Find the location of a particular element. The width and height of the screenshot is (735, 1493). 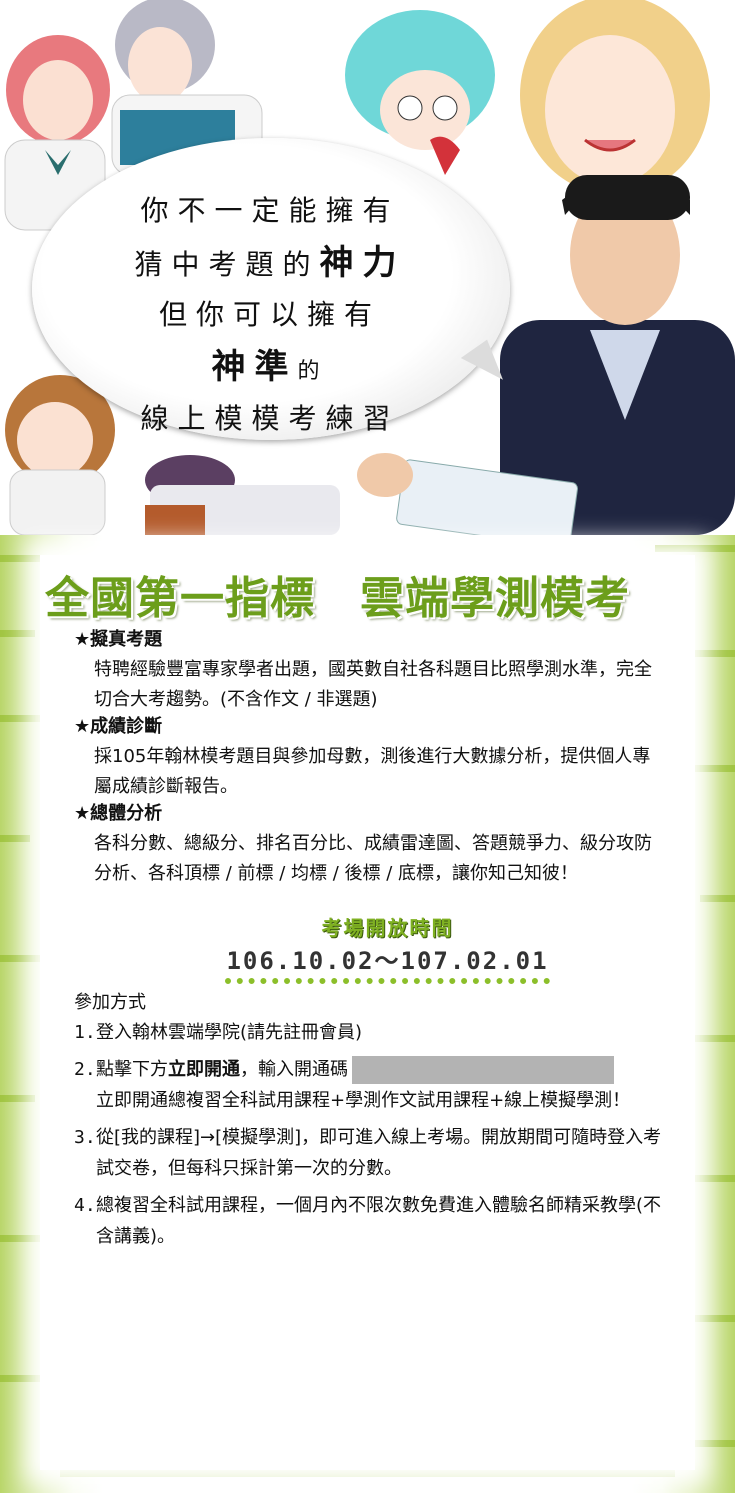

activation-code-redacted is located at coordinates (483, 1070).